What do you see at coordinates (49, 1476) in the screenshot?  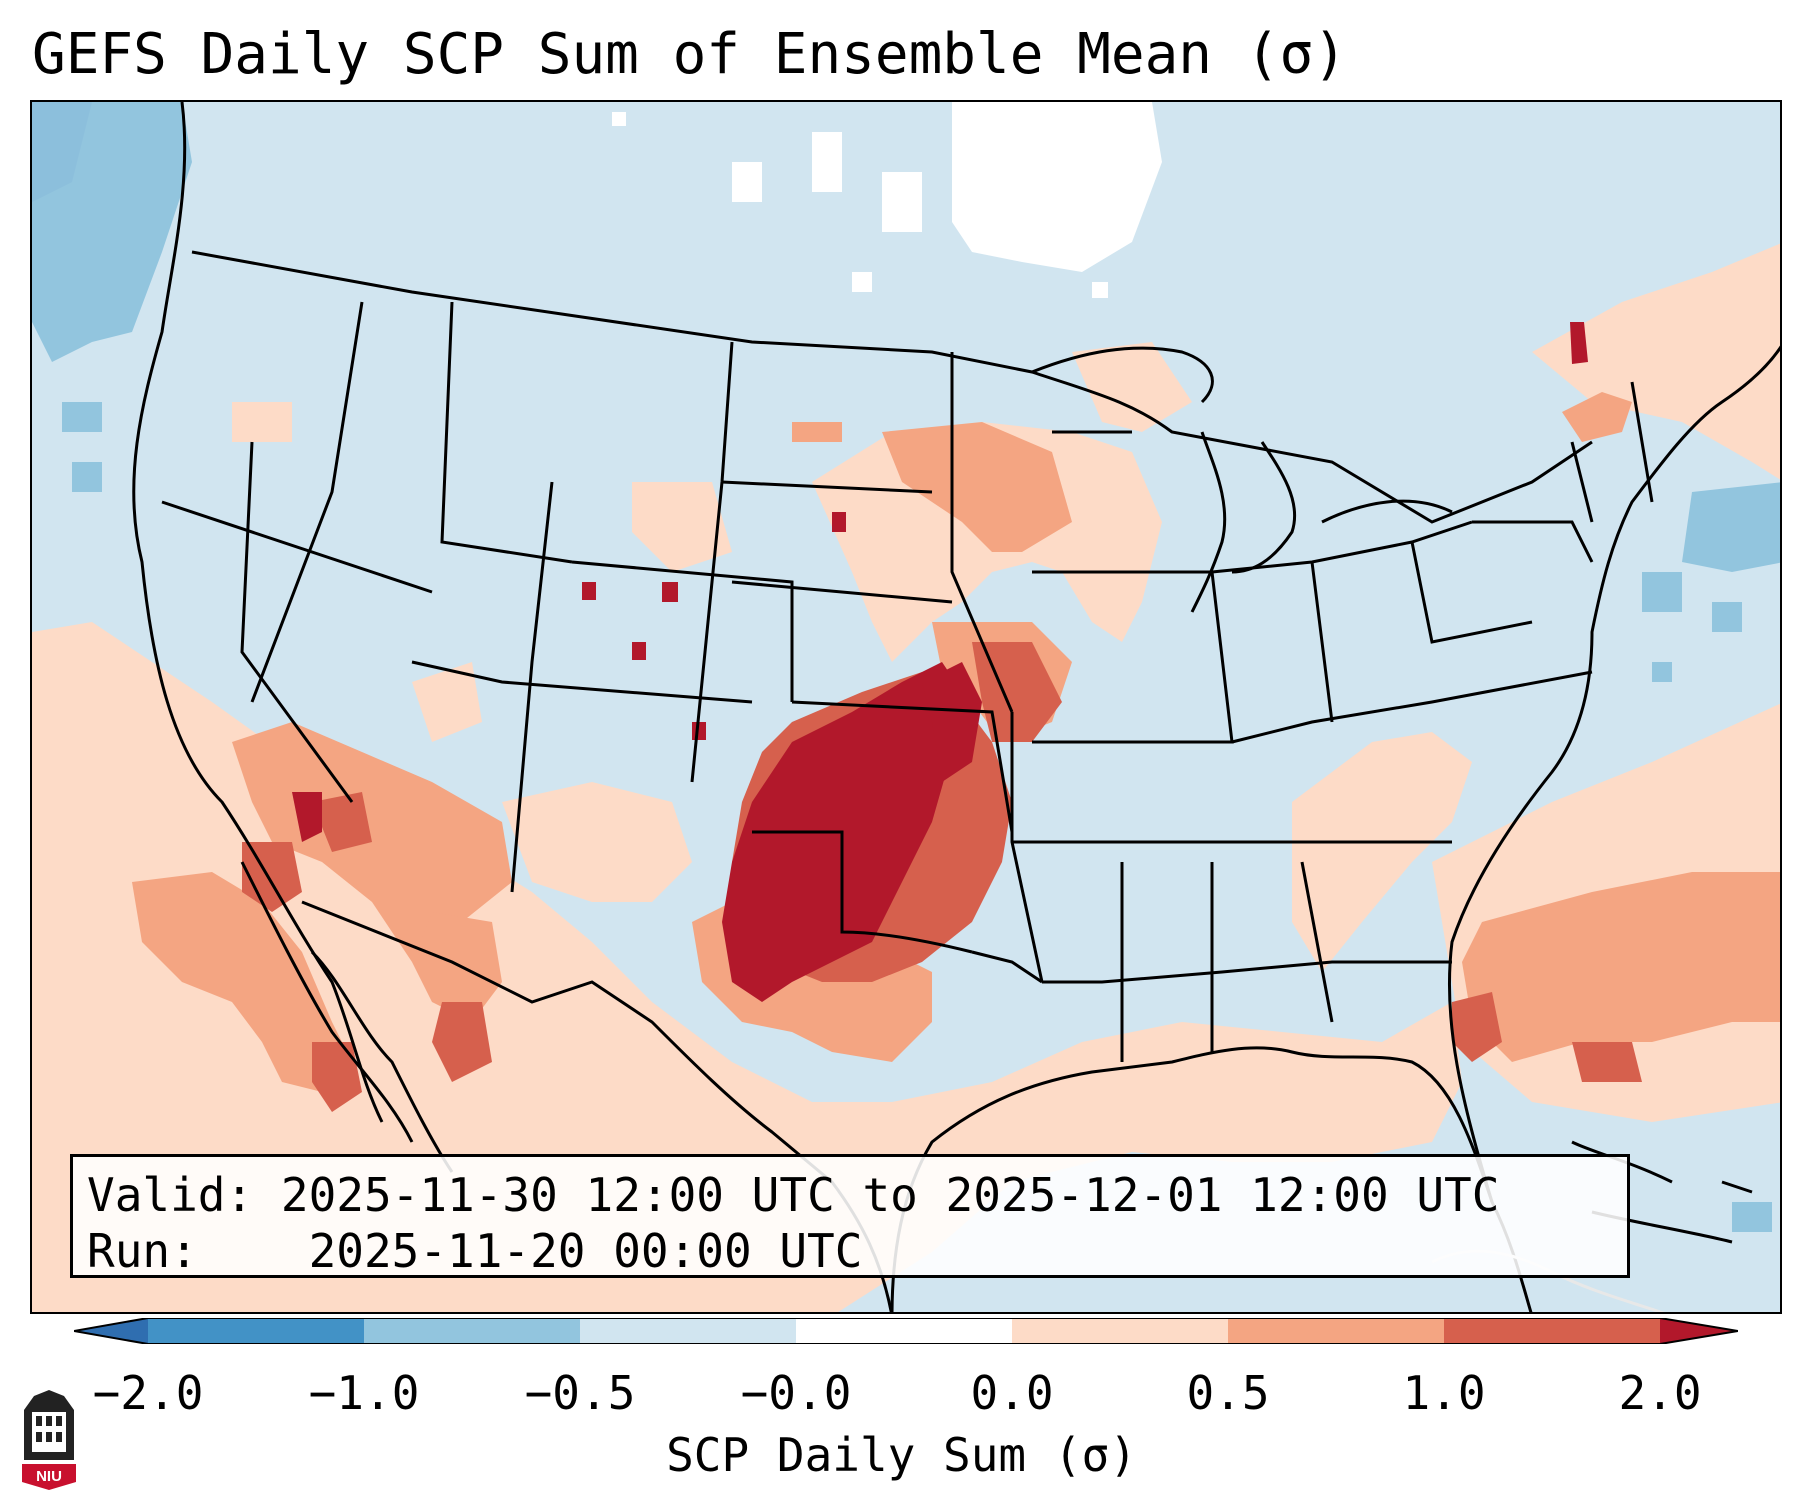 I see `svg-text: NIU` at bounding box center [49, 1476].